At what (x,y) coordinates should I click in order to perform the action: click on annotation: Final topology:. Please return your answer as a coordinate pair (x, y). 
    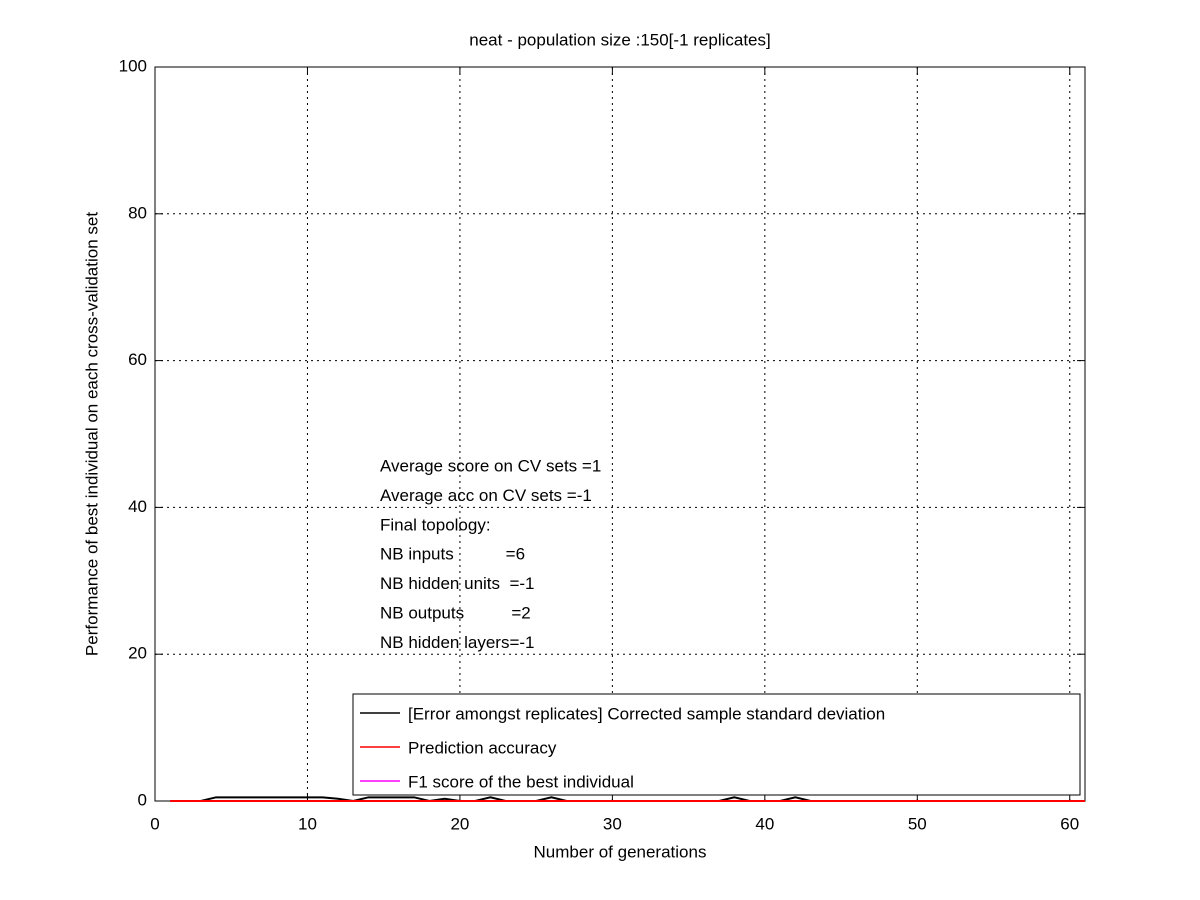
    Looking at the image, I should click on (435, 524).